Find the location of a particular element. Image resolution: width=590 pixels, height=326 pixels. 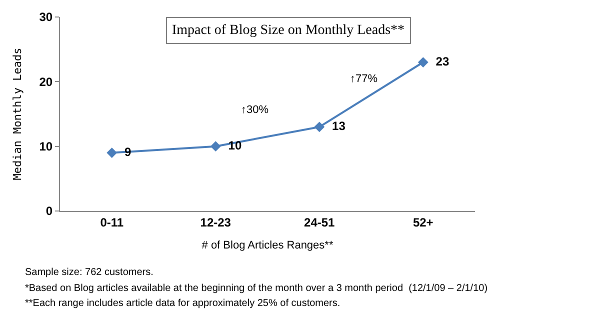

annotation: ↑77% is located at coordinates (364, 79).